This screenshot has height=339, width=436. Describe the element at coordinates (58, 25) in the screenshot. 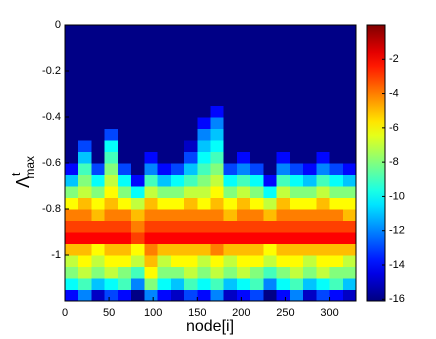

I see `y-tick-label: 0` at that location.